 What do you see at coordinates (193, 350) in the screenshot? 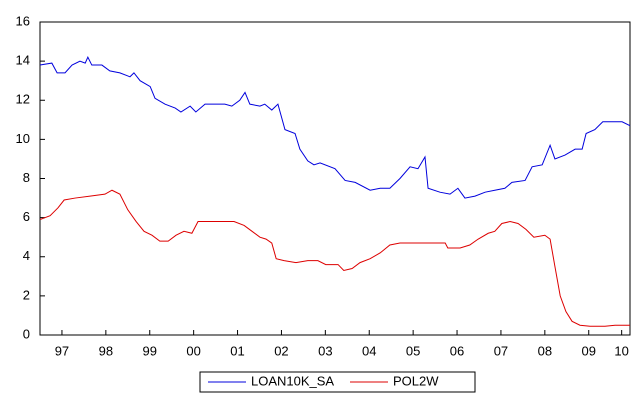
I see `x-tick-label: 00` at bounding box center [193, 350].